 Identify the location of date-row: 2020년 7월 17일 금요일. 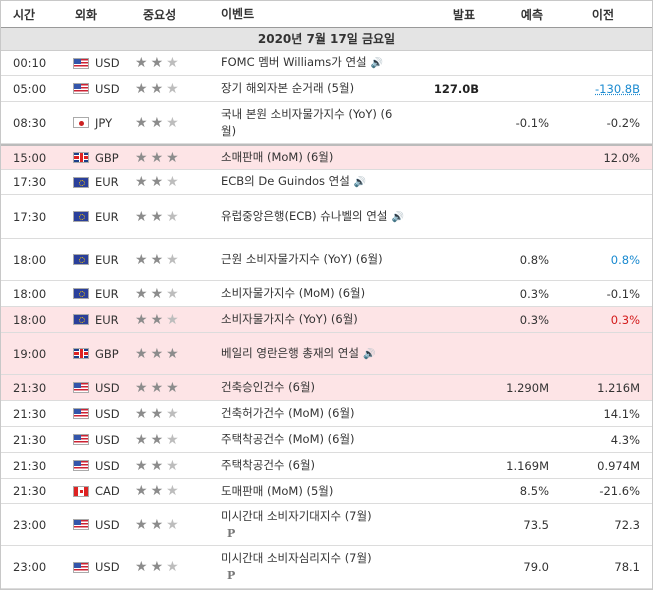
(326, 39).